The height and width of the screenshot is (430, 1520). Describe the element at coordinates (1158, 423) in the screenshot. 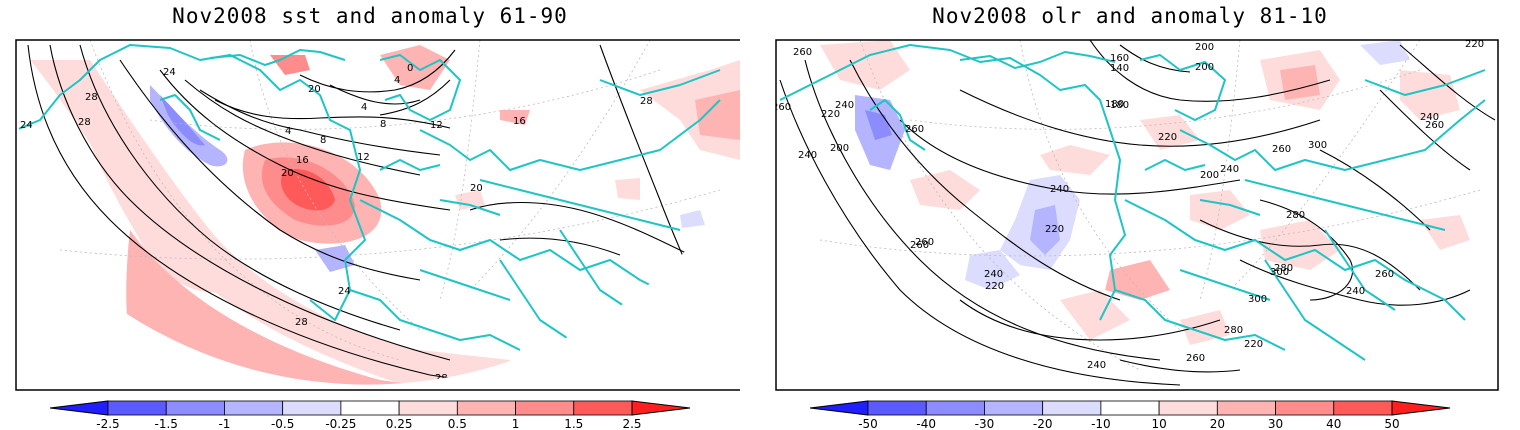

I see `colorbar-tick-label: 10` at that location.